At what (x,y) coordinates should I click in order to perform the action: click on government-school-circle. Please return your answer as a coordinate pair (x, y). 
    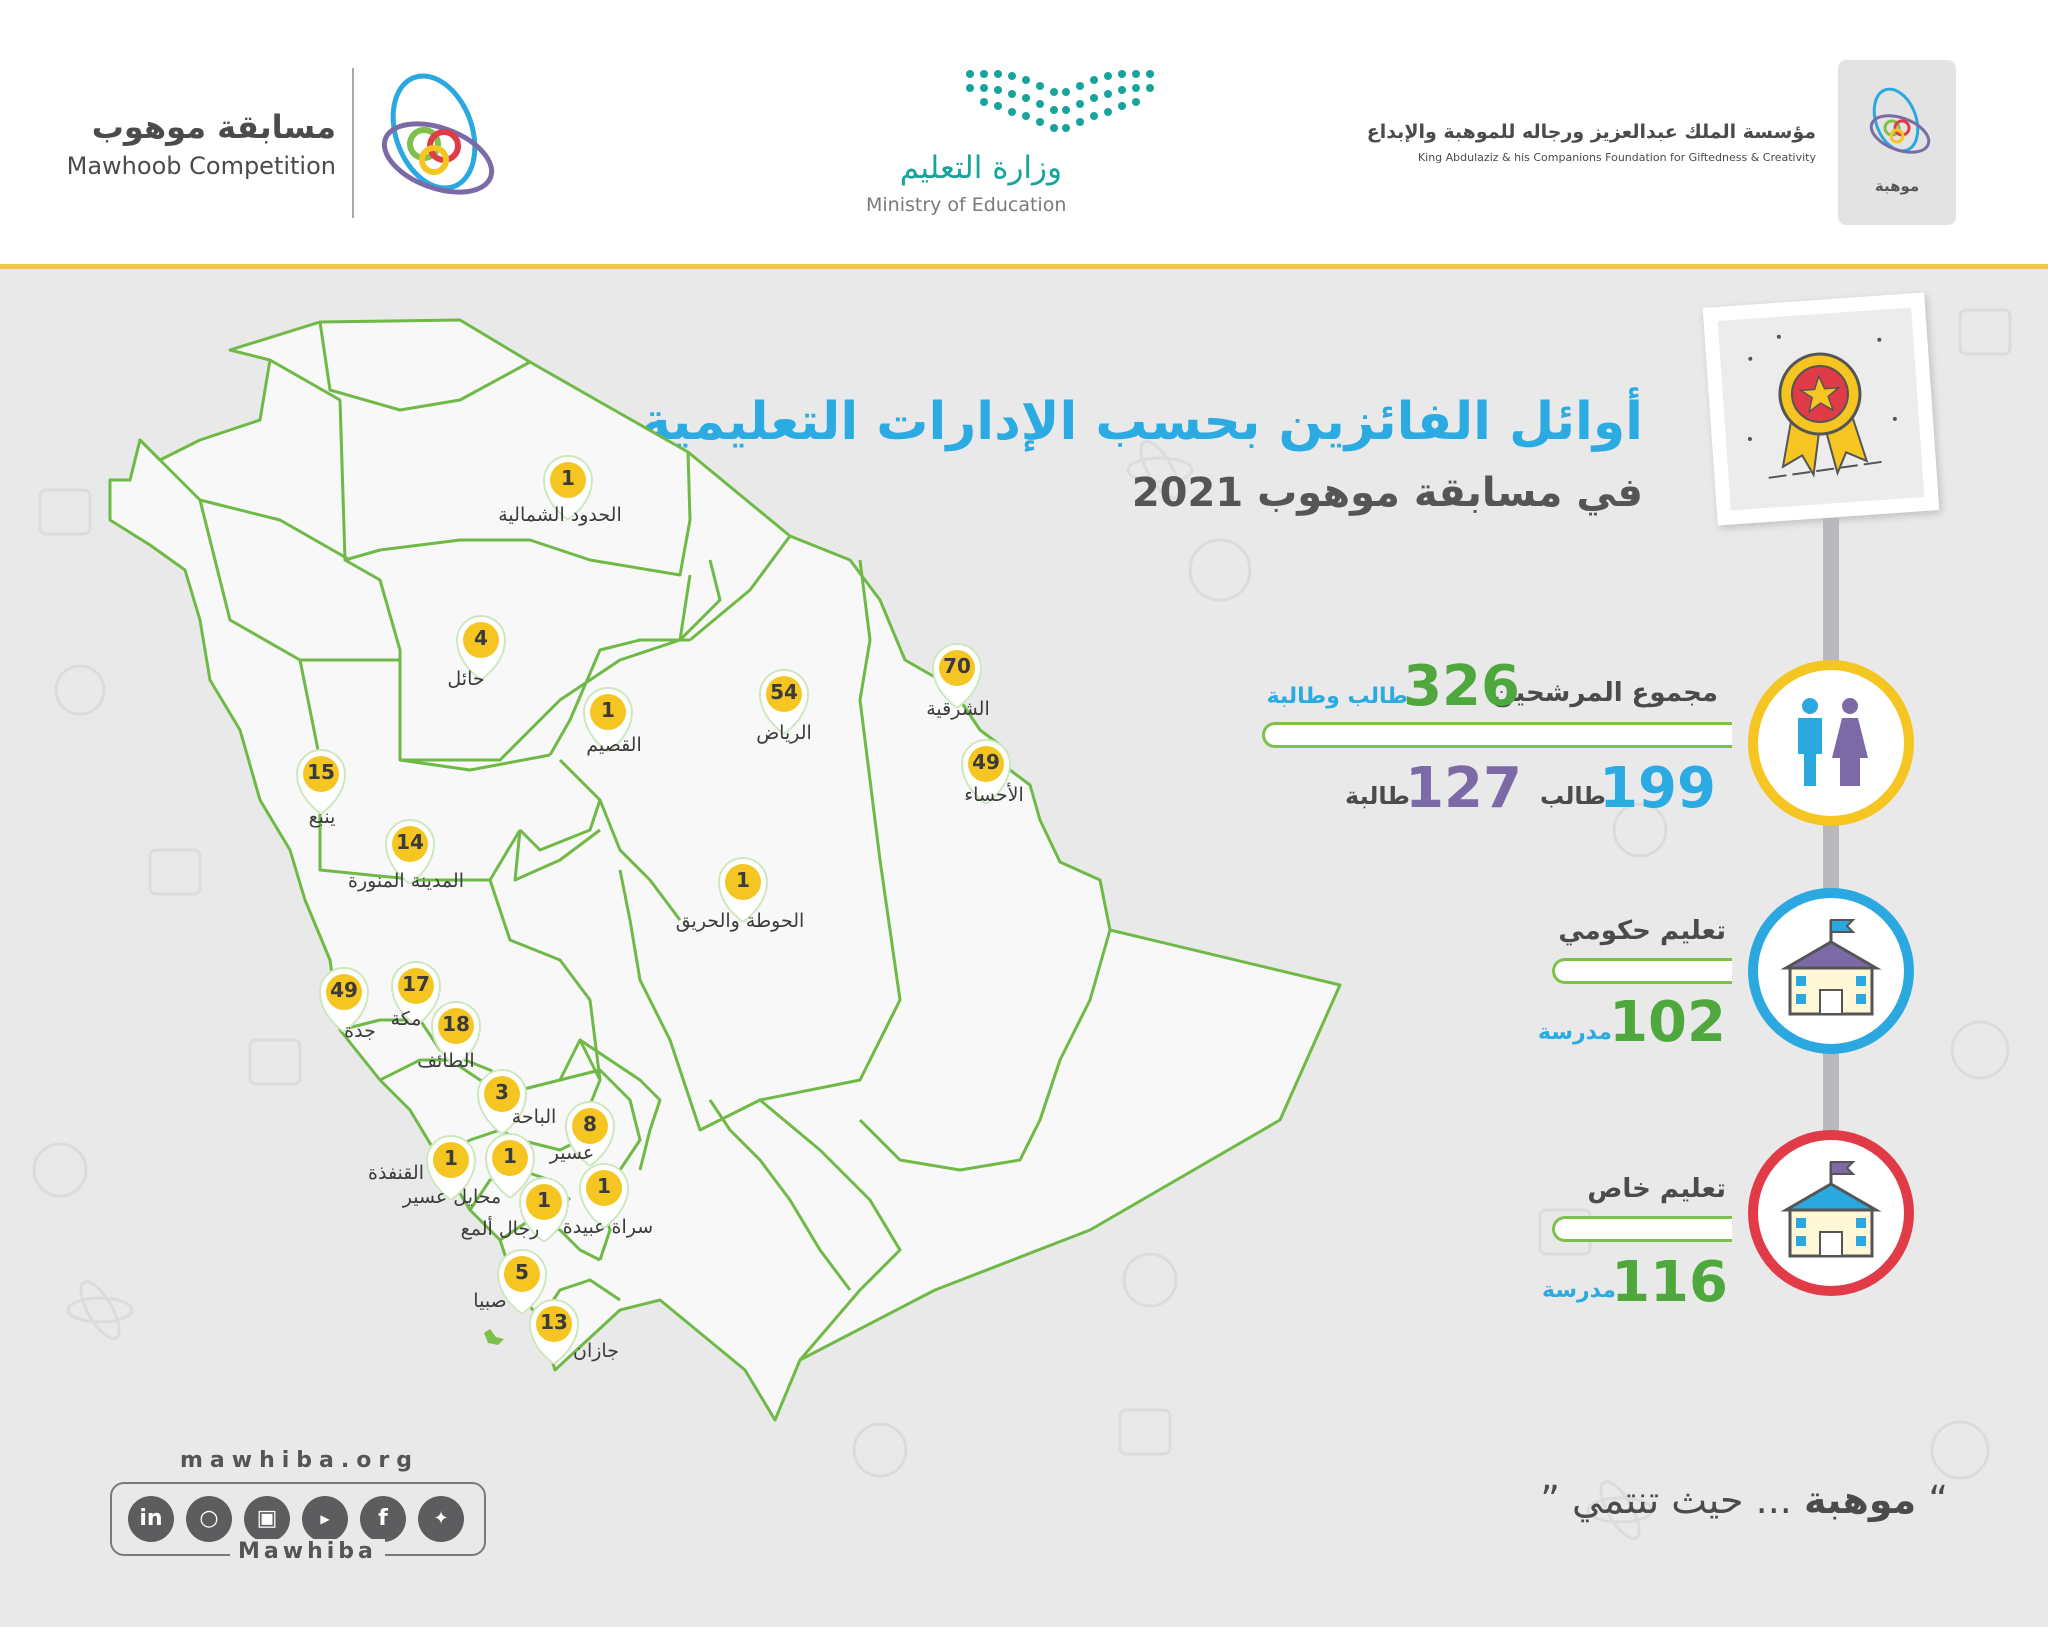
    Looking at the image, I should click on (1831, 971).